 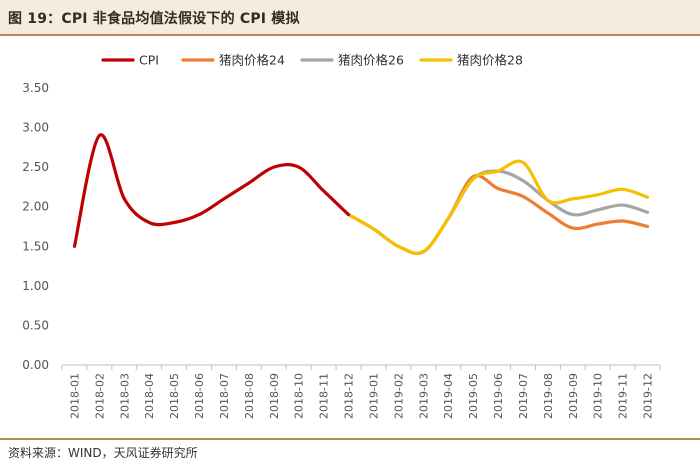 What do you see at coordinates (103, 453) in the screenshot?
I see `source-note: 资料来源：WIND，天风证券研究所` at bounding box center [103, 453].